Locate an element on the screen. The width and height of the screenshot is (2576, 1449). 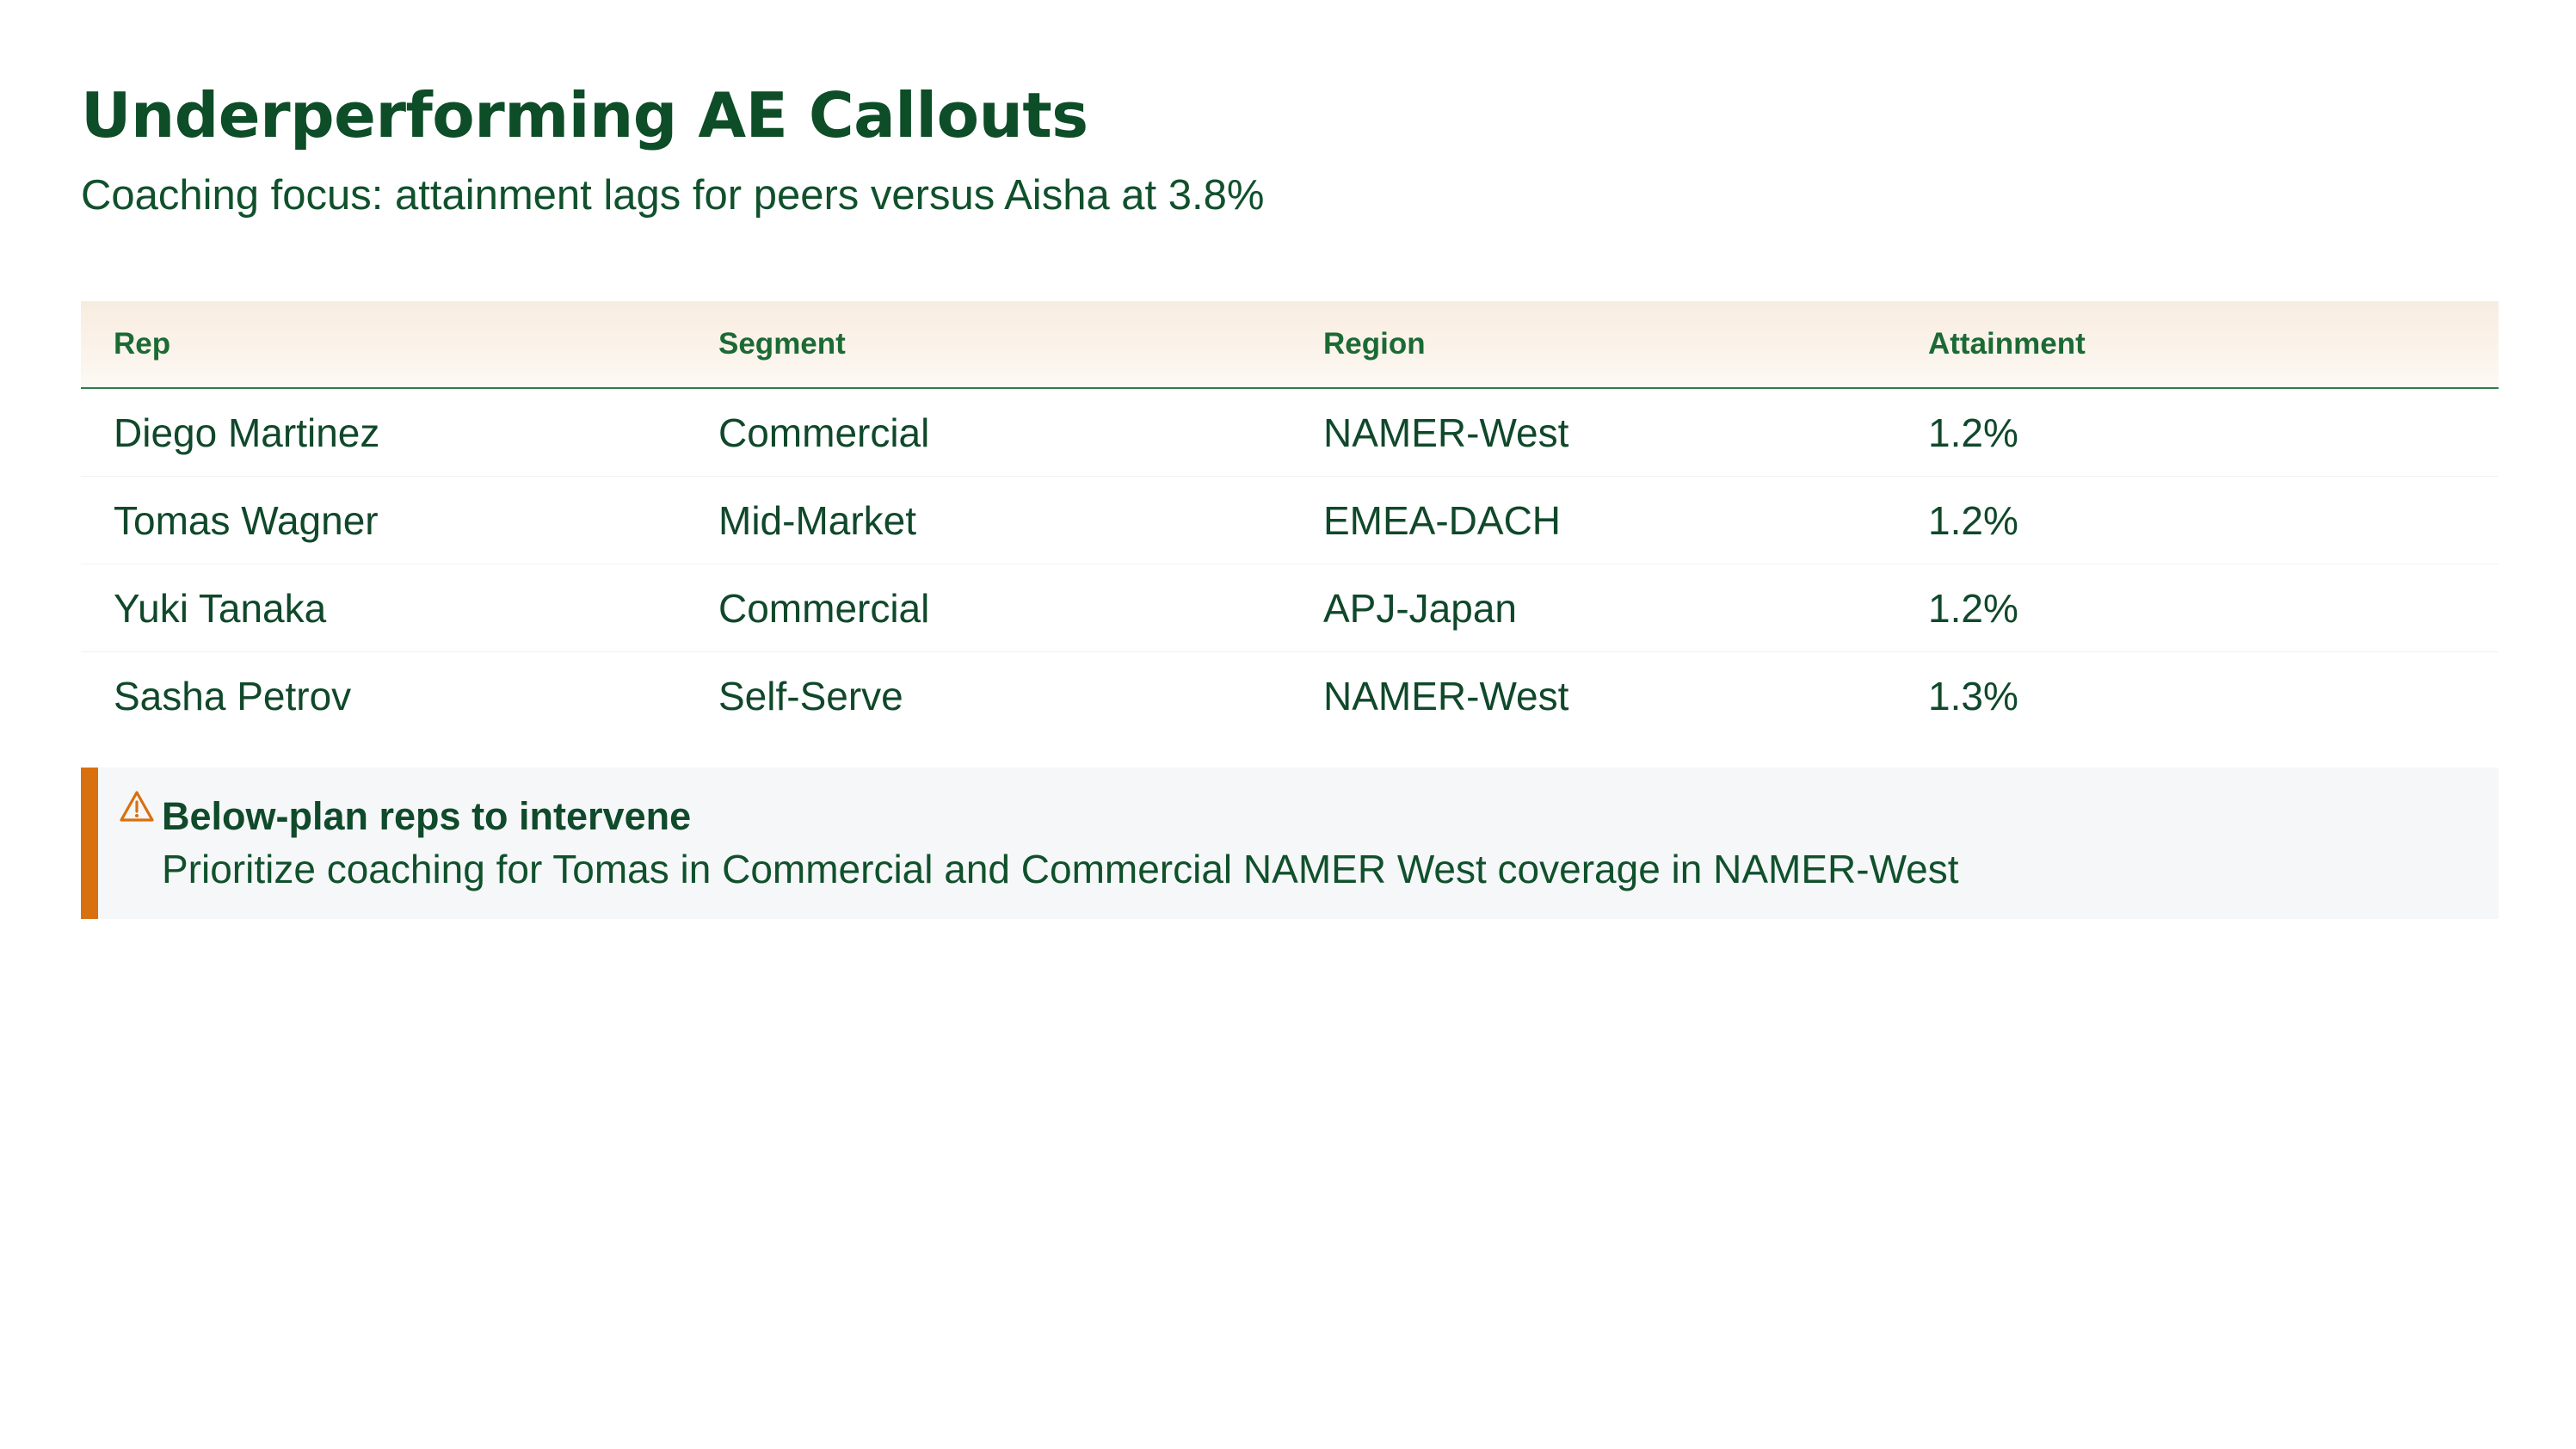
table-row: Yuki Tanaka Commercial APJ-Japan 1.2% is located at coordinates (1290, 608).